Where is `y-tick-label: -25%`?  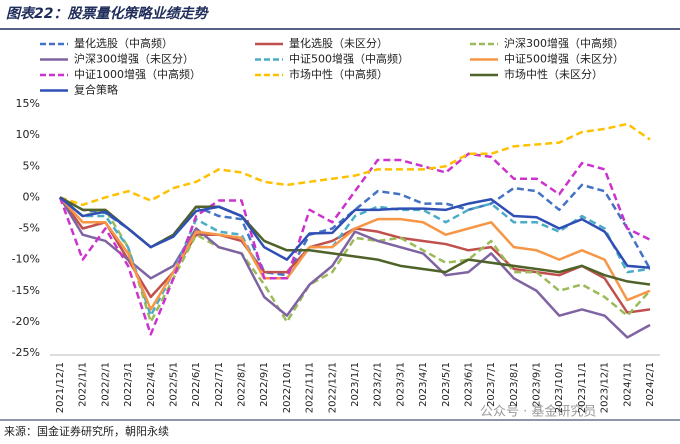
y-tick-label: -25% is located at coordinates (26, 352).